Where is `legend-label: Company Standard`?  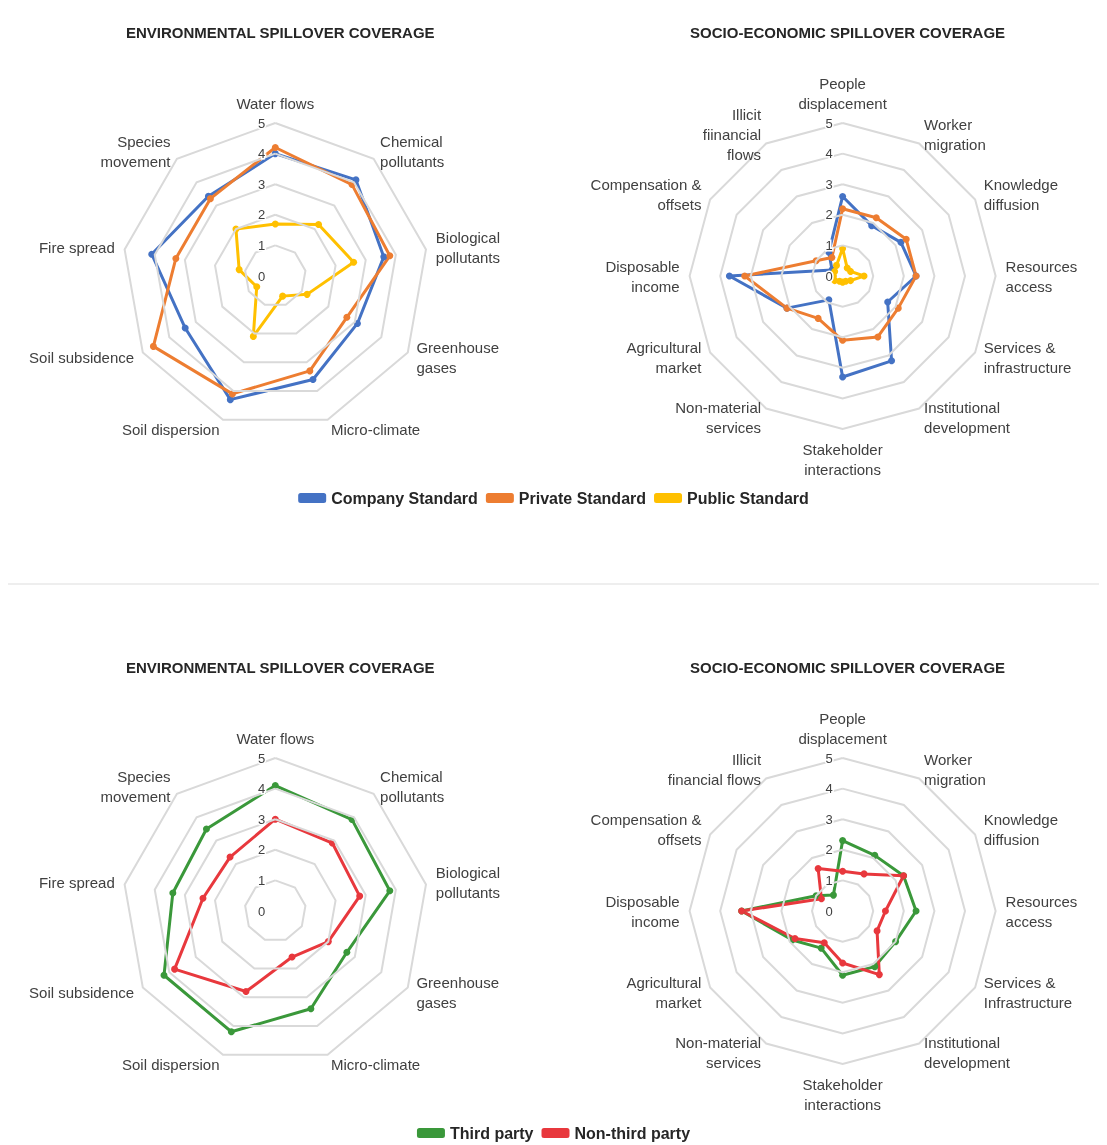 legend-label: Company Standard is located at coordinates (404, 498).